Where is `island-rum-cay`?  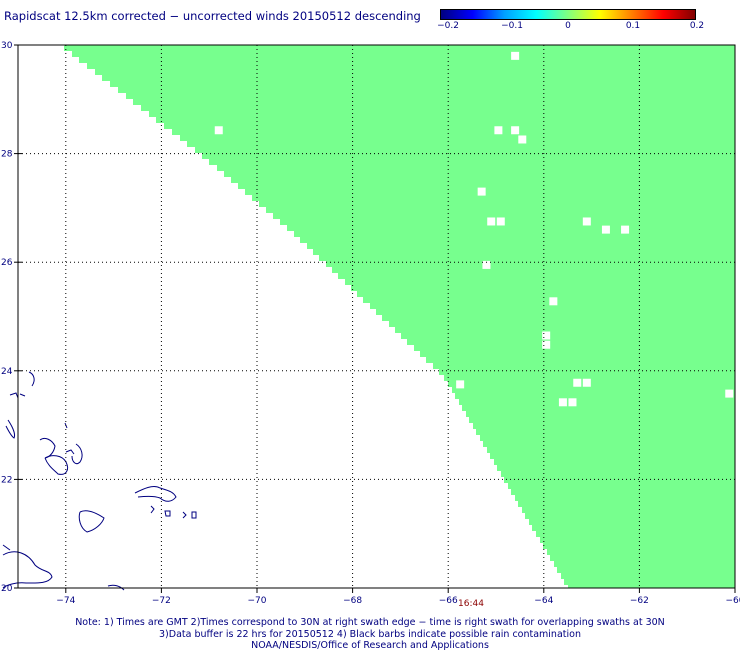 island-rum-cay is located at coordinates (22, 395).